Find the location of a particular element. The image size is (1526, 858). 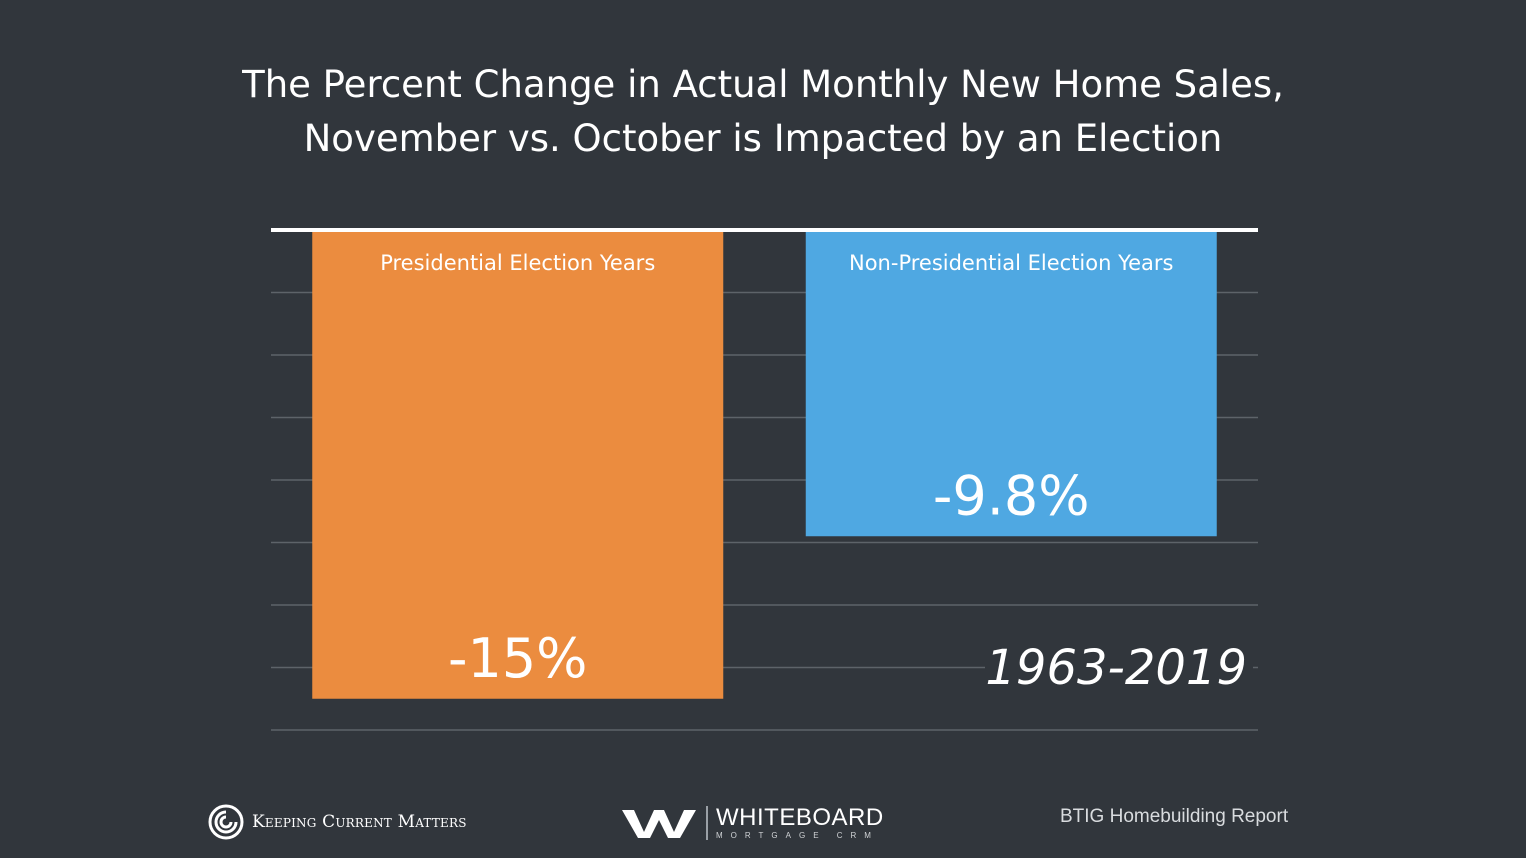

bar-value-label: -9.8% is located at coordinates (1011, 495).